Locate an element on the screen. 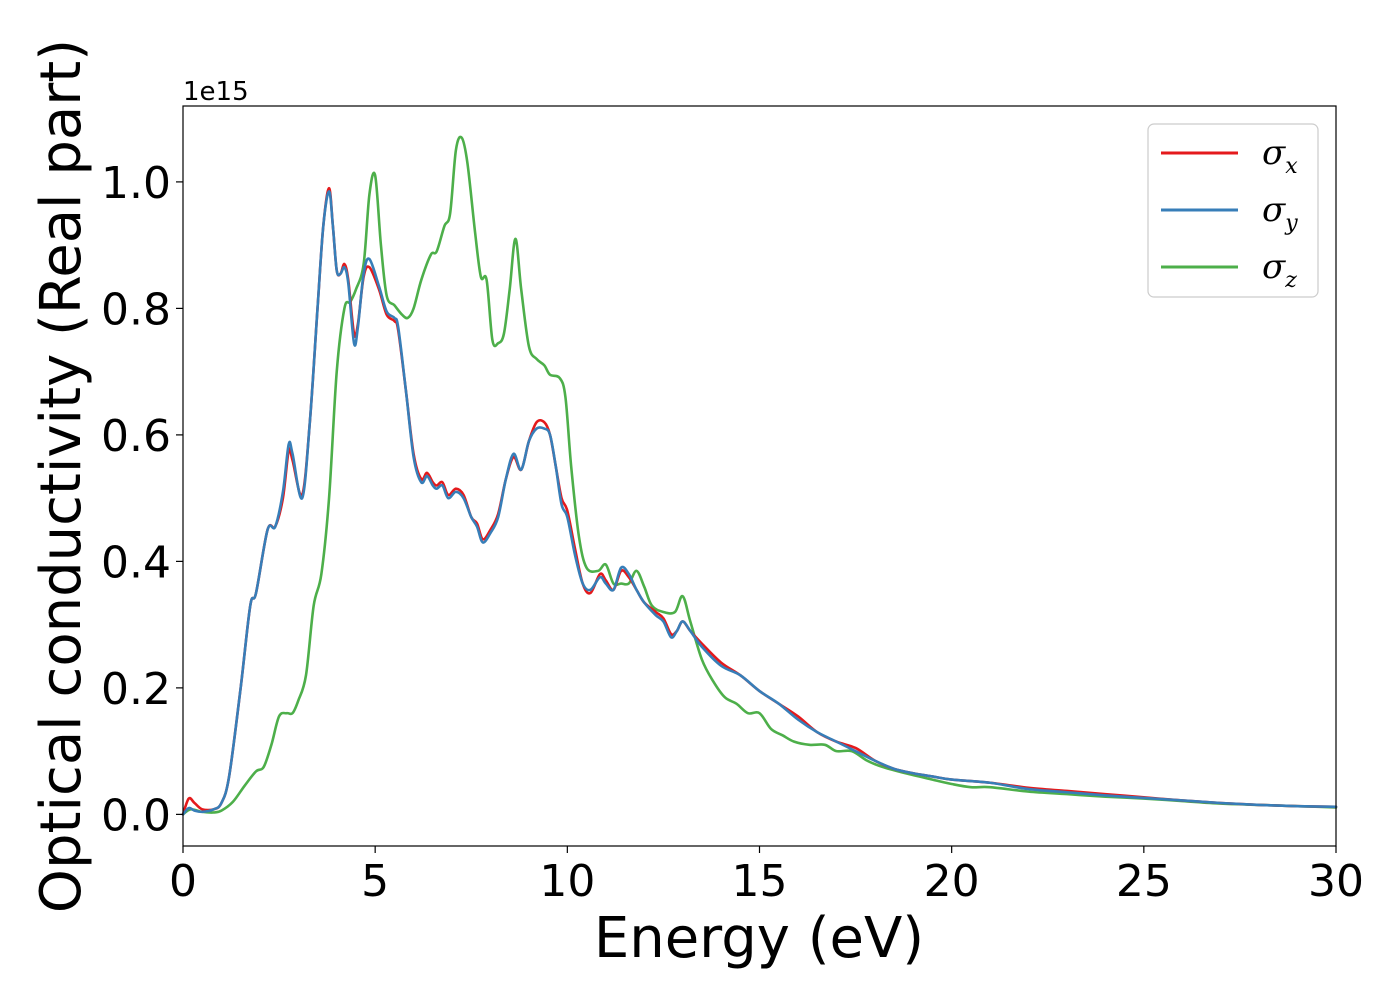  legend-label-z: σz is located at coordinates (1279, 270).